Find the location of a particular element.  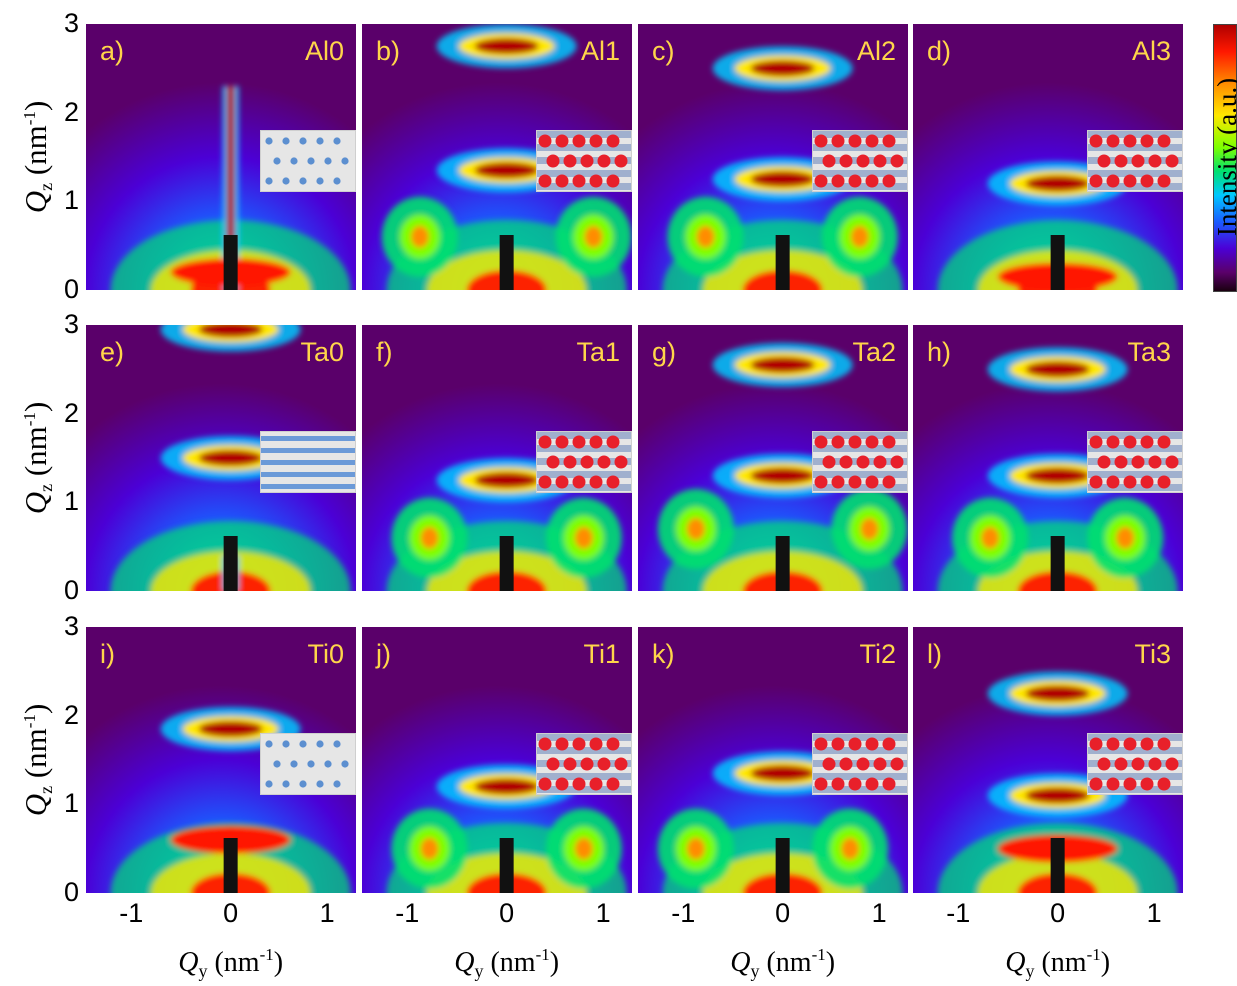

panel-label: c) is located at coordinates (663, 51).